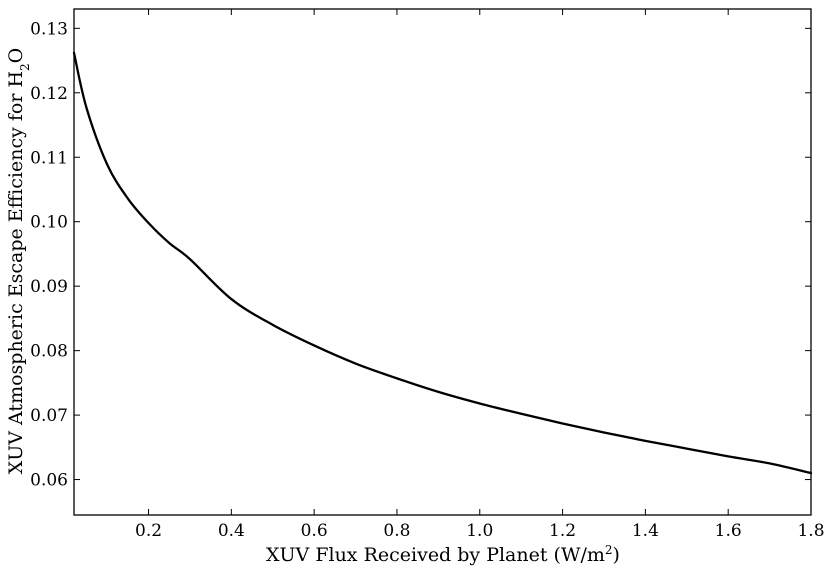  I want to click on x-tick-label: 1.8, so click(810, 531).